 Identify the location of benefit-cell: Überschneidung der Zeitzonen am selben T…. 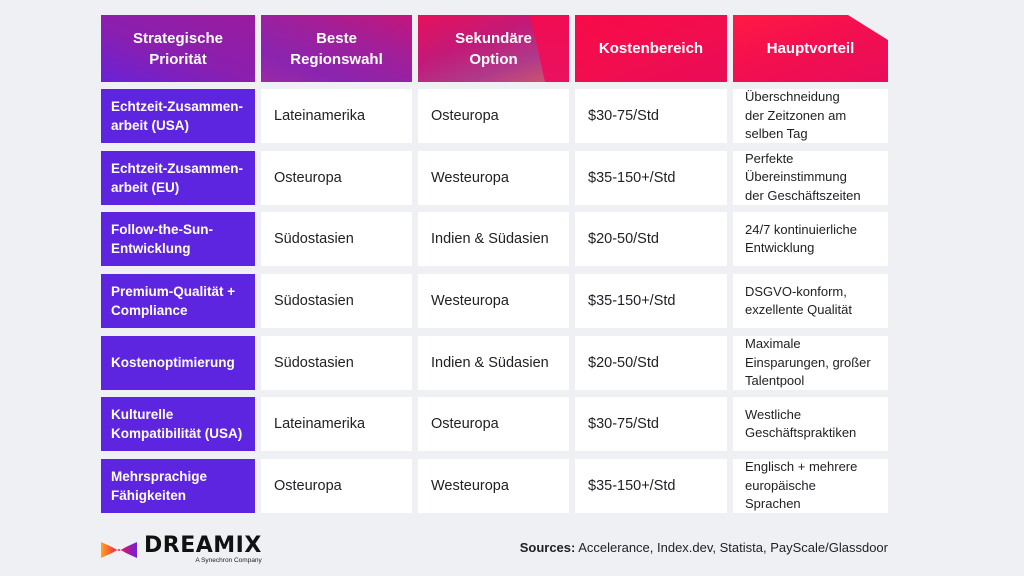
(810, 116).